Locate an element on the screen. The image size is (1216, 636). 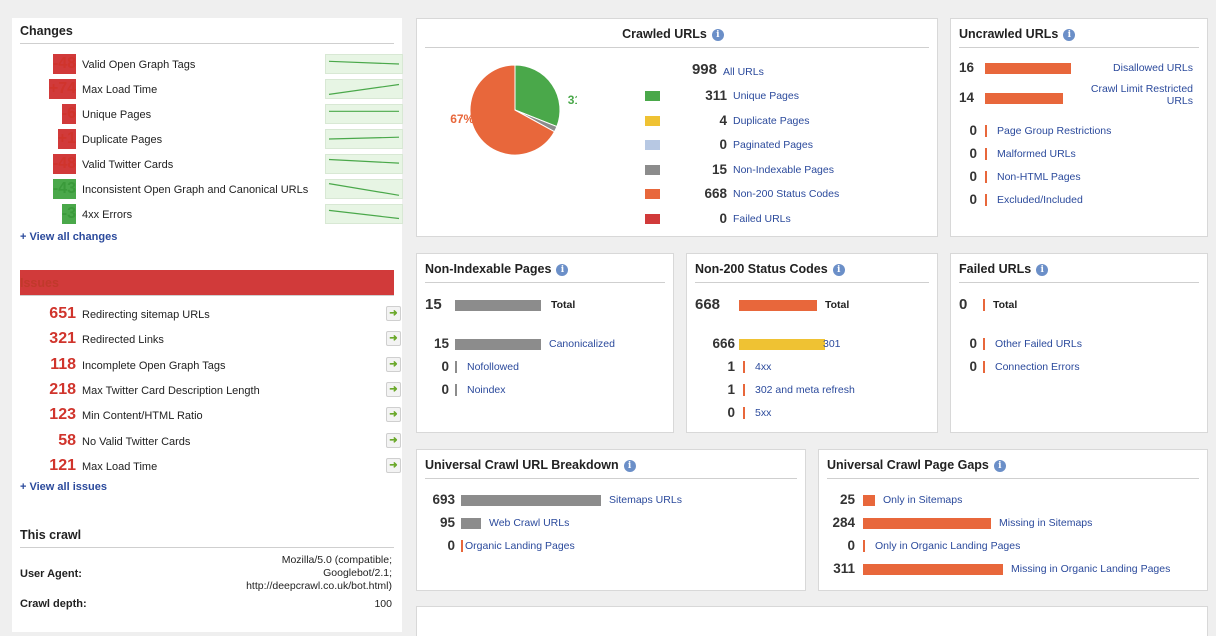
issue-row: 321 Redirected Links ➜ is located at coordinates (210, 339).